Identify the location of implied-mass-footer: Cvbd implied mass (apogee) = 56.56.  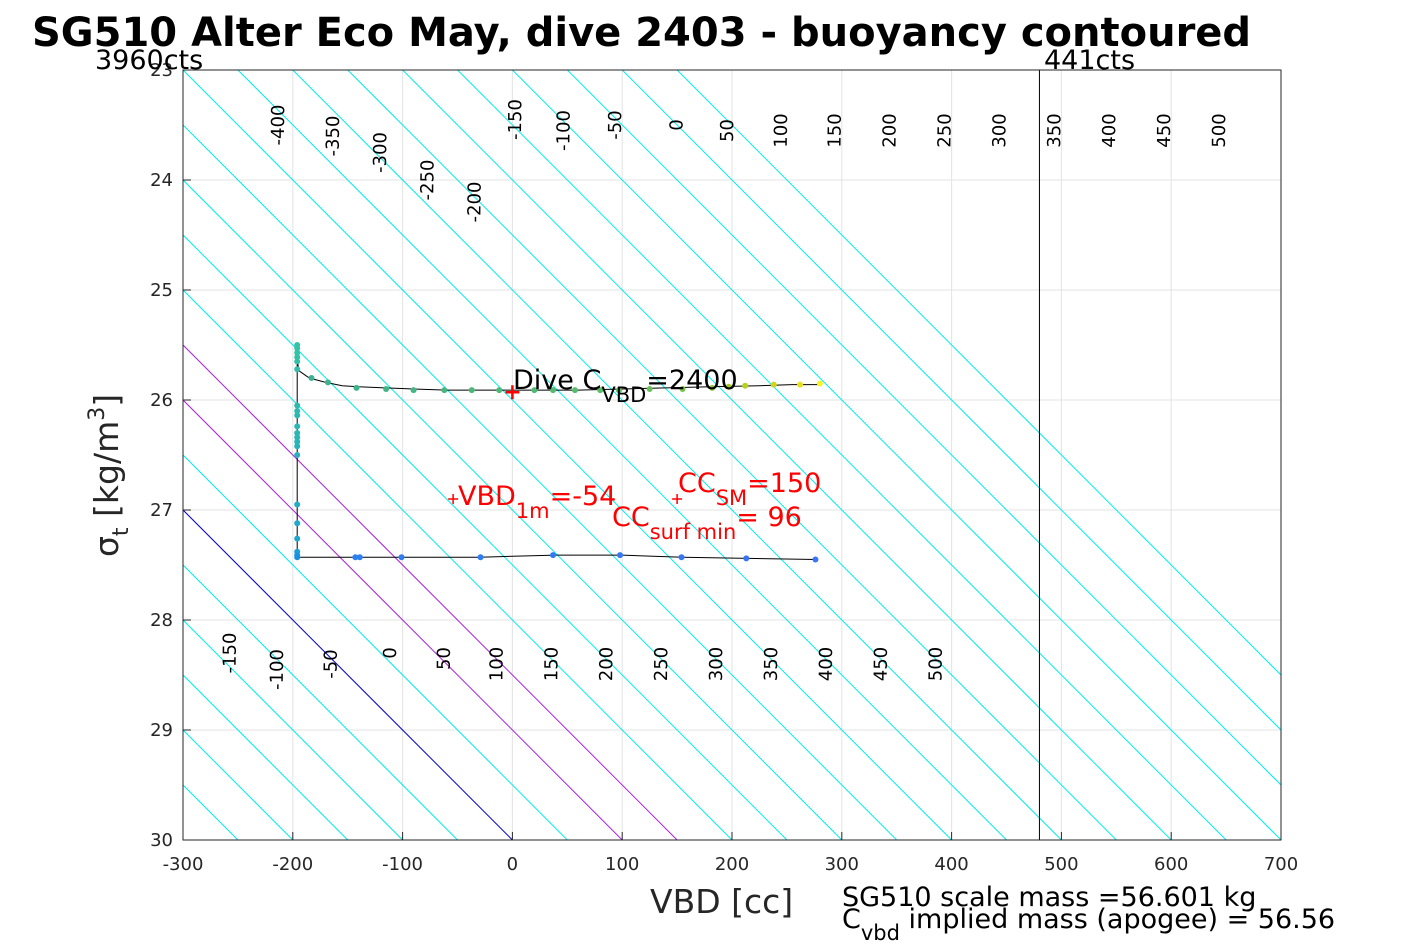
(1088, 924).